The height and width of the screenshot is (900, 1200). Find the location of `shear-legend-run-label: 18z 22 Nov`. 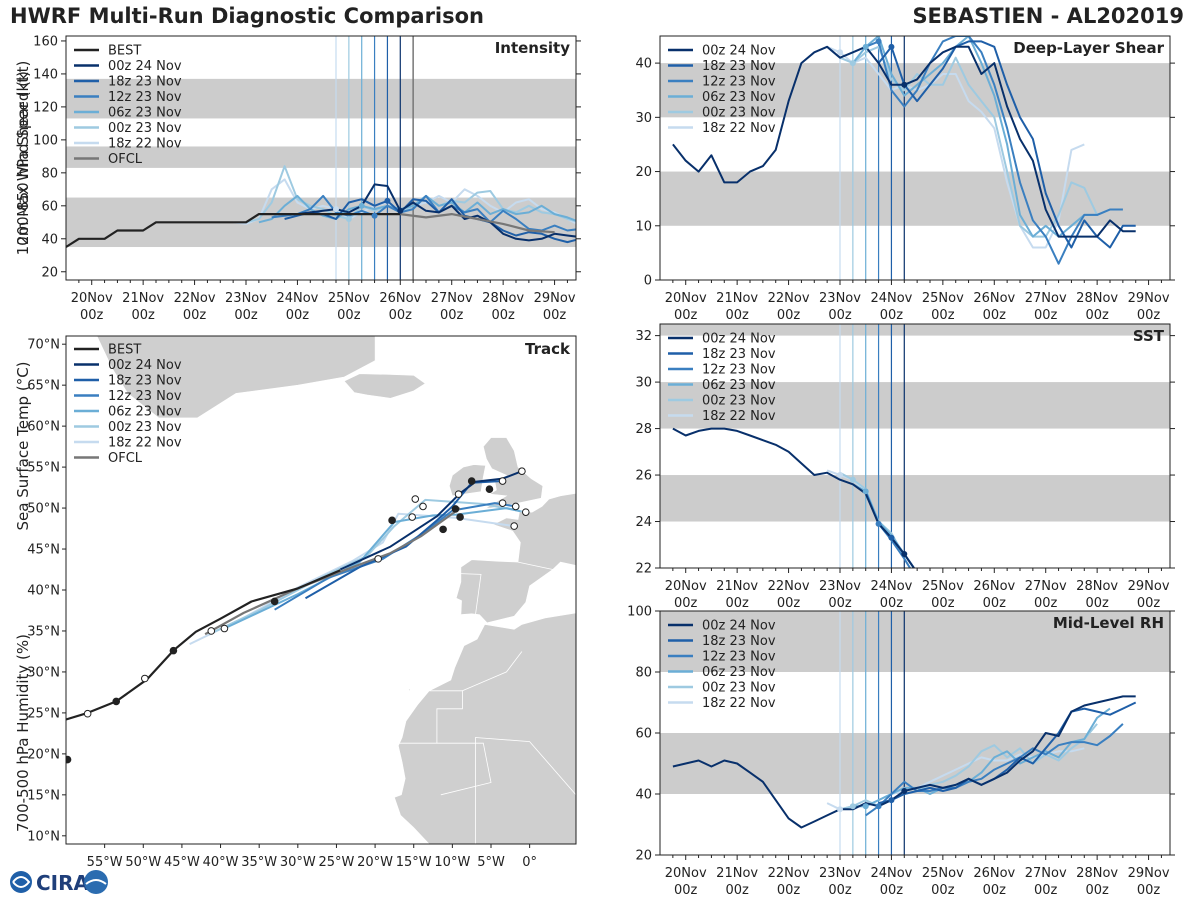

shear-legend-run-label: 18z 22 Nov is located at coordinates (739, 128).